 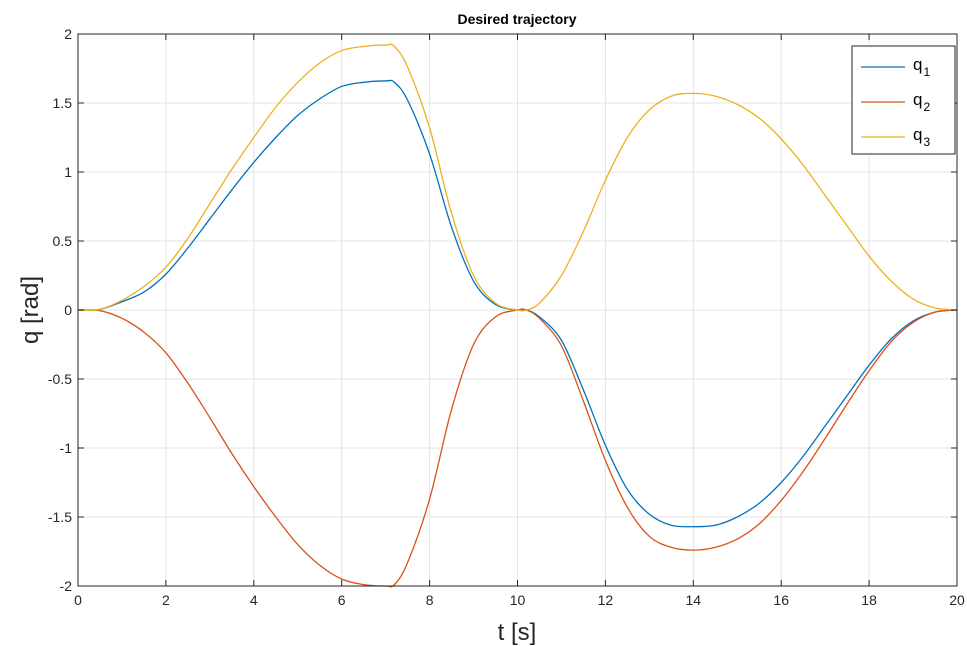 I want to click on x-tick-label: 18, so click(x=869, y=600).